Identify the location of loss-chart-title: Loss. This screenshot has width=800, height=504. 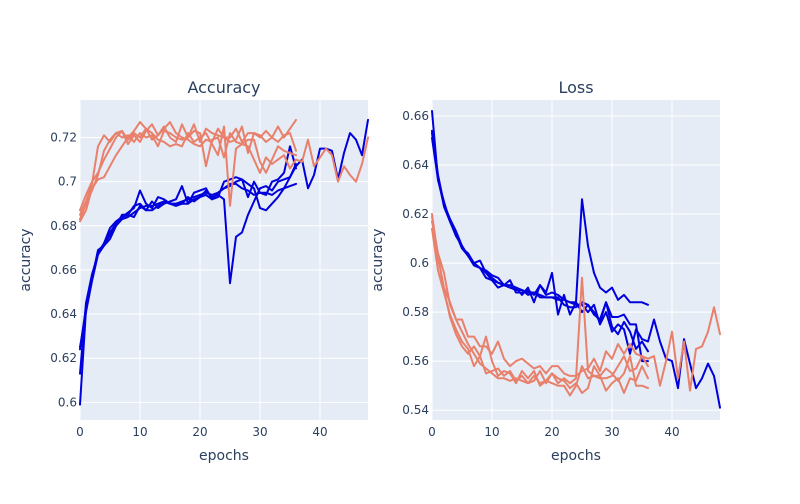
(575, 87).